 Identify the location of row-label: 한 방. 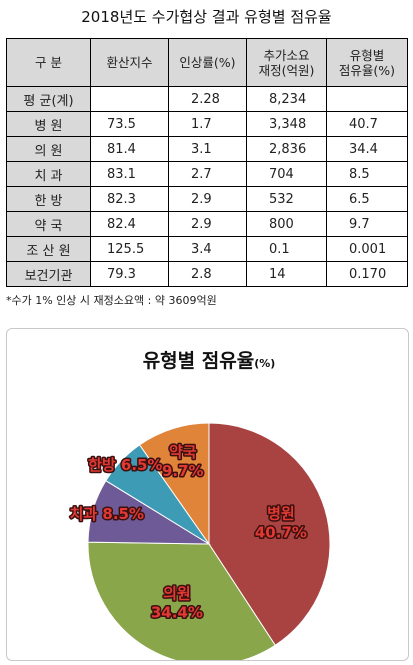
(48, 199).